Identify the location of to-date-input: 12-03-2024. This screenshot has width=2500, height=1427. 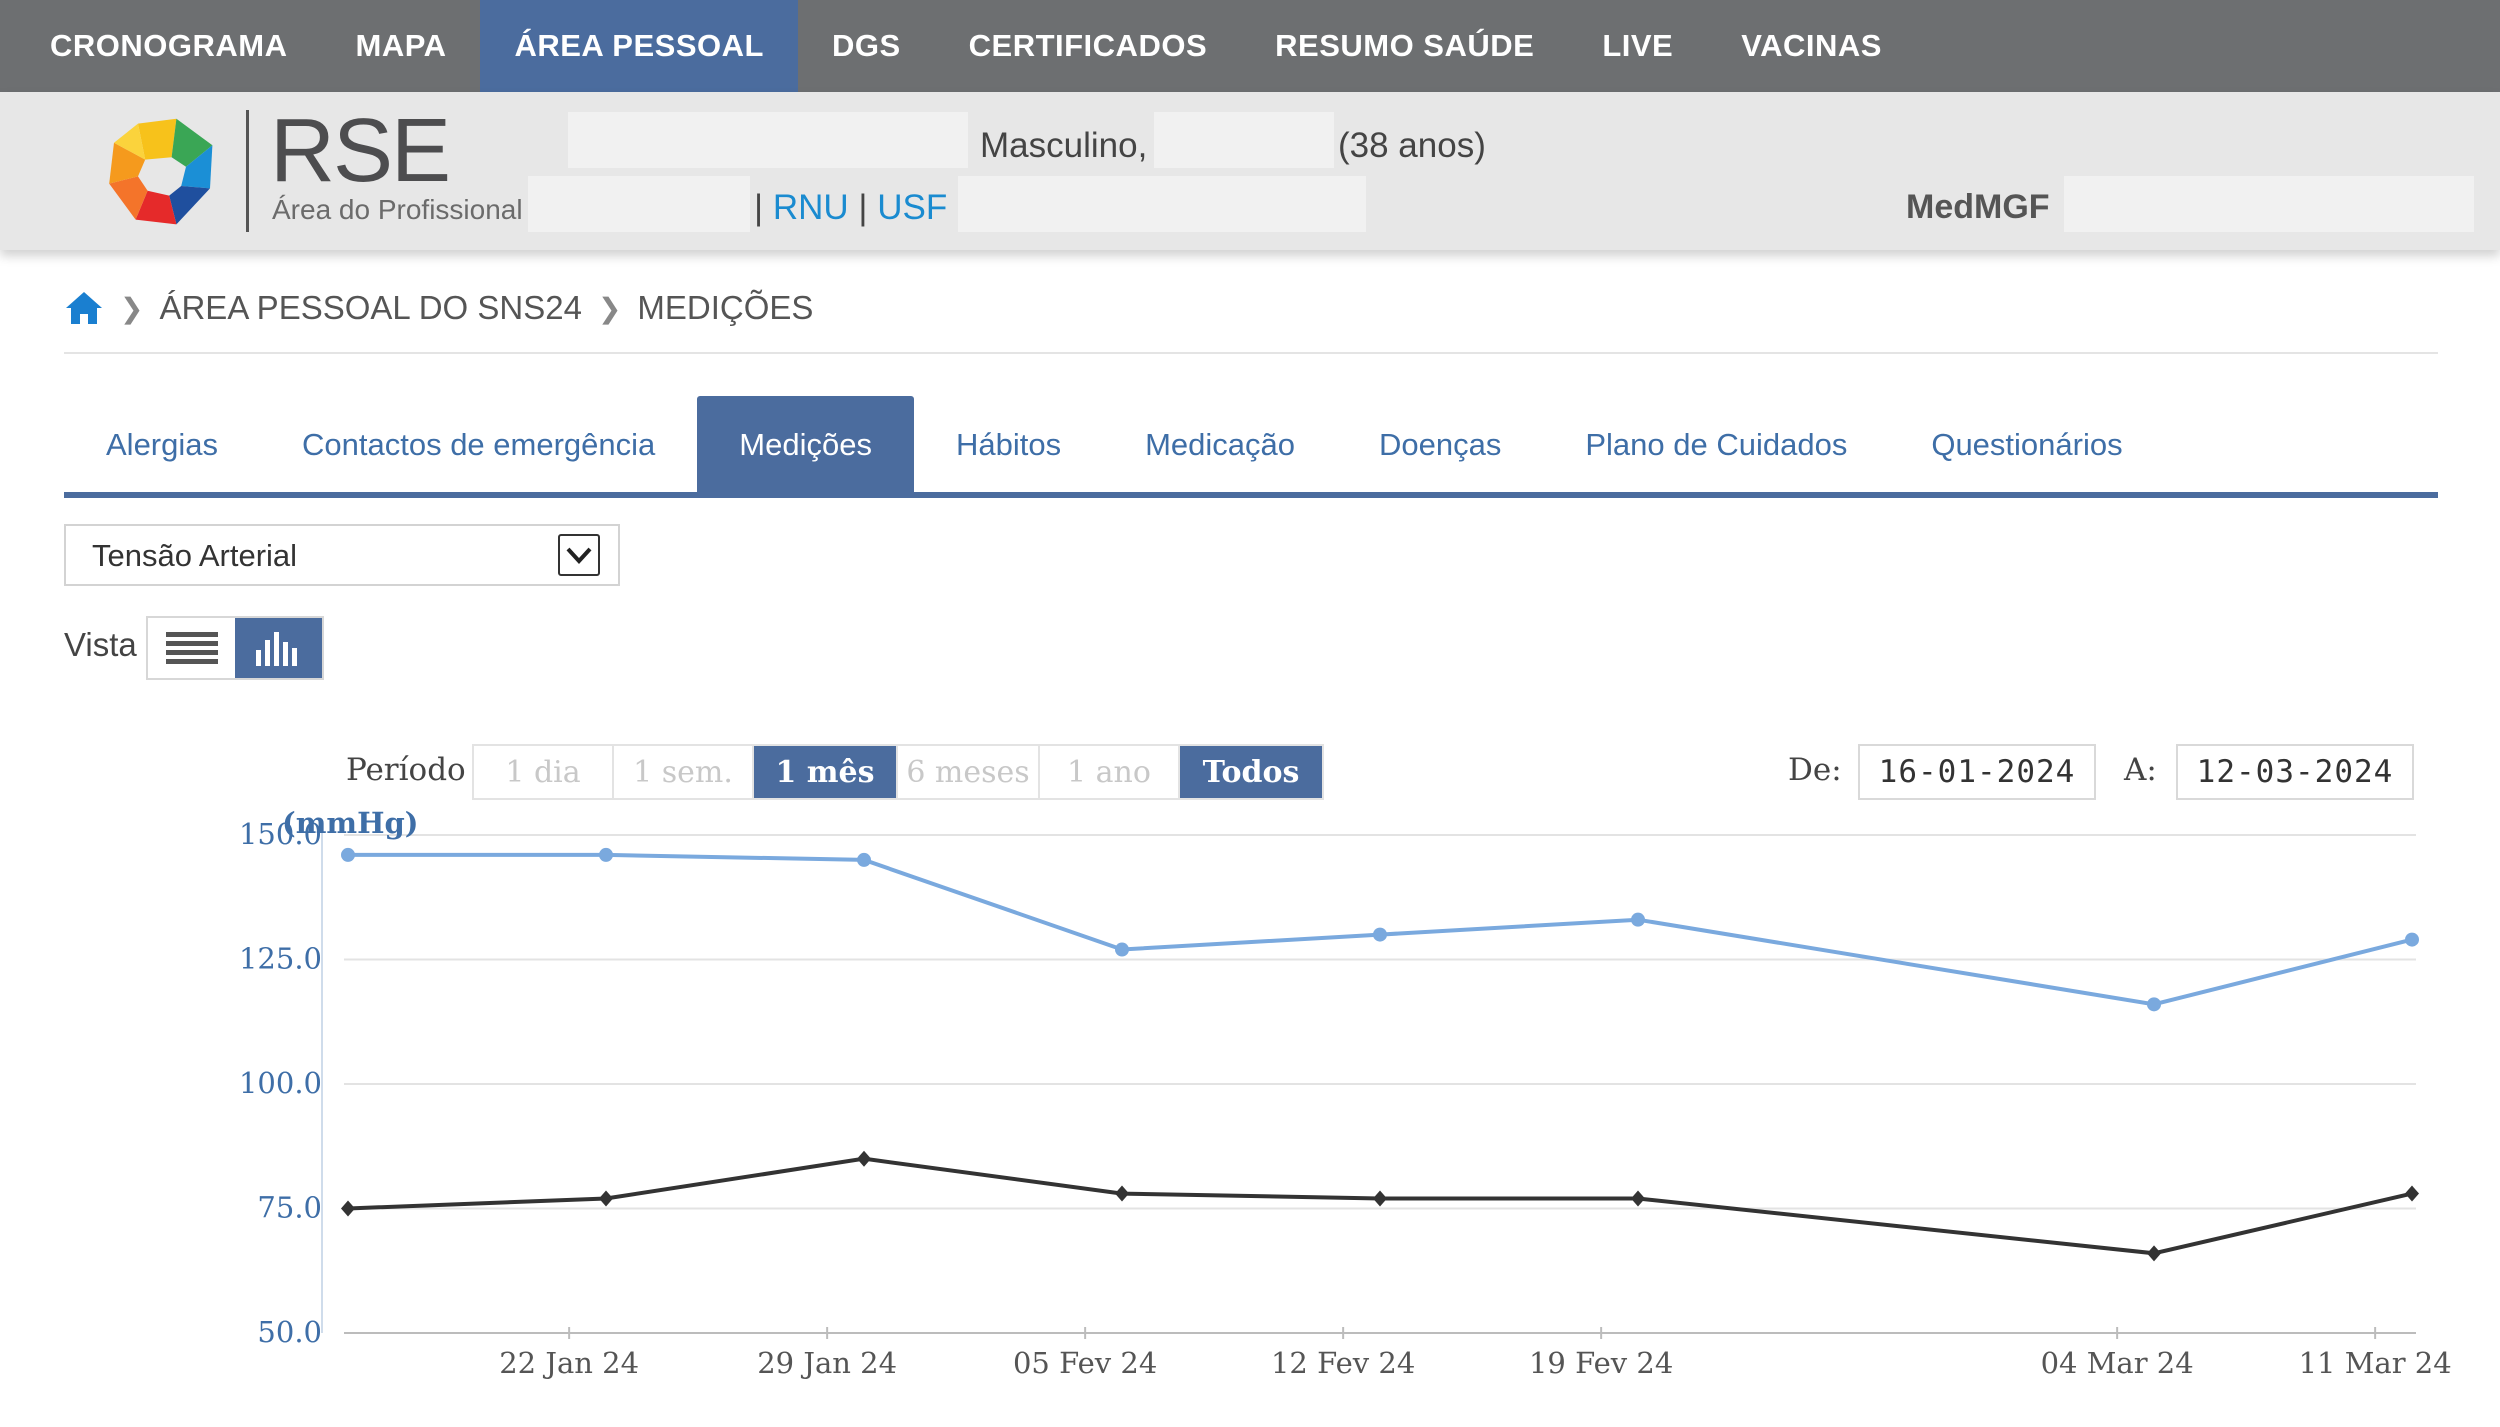
(2295, 772).